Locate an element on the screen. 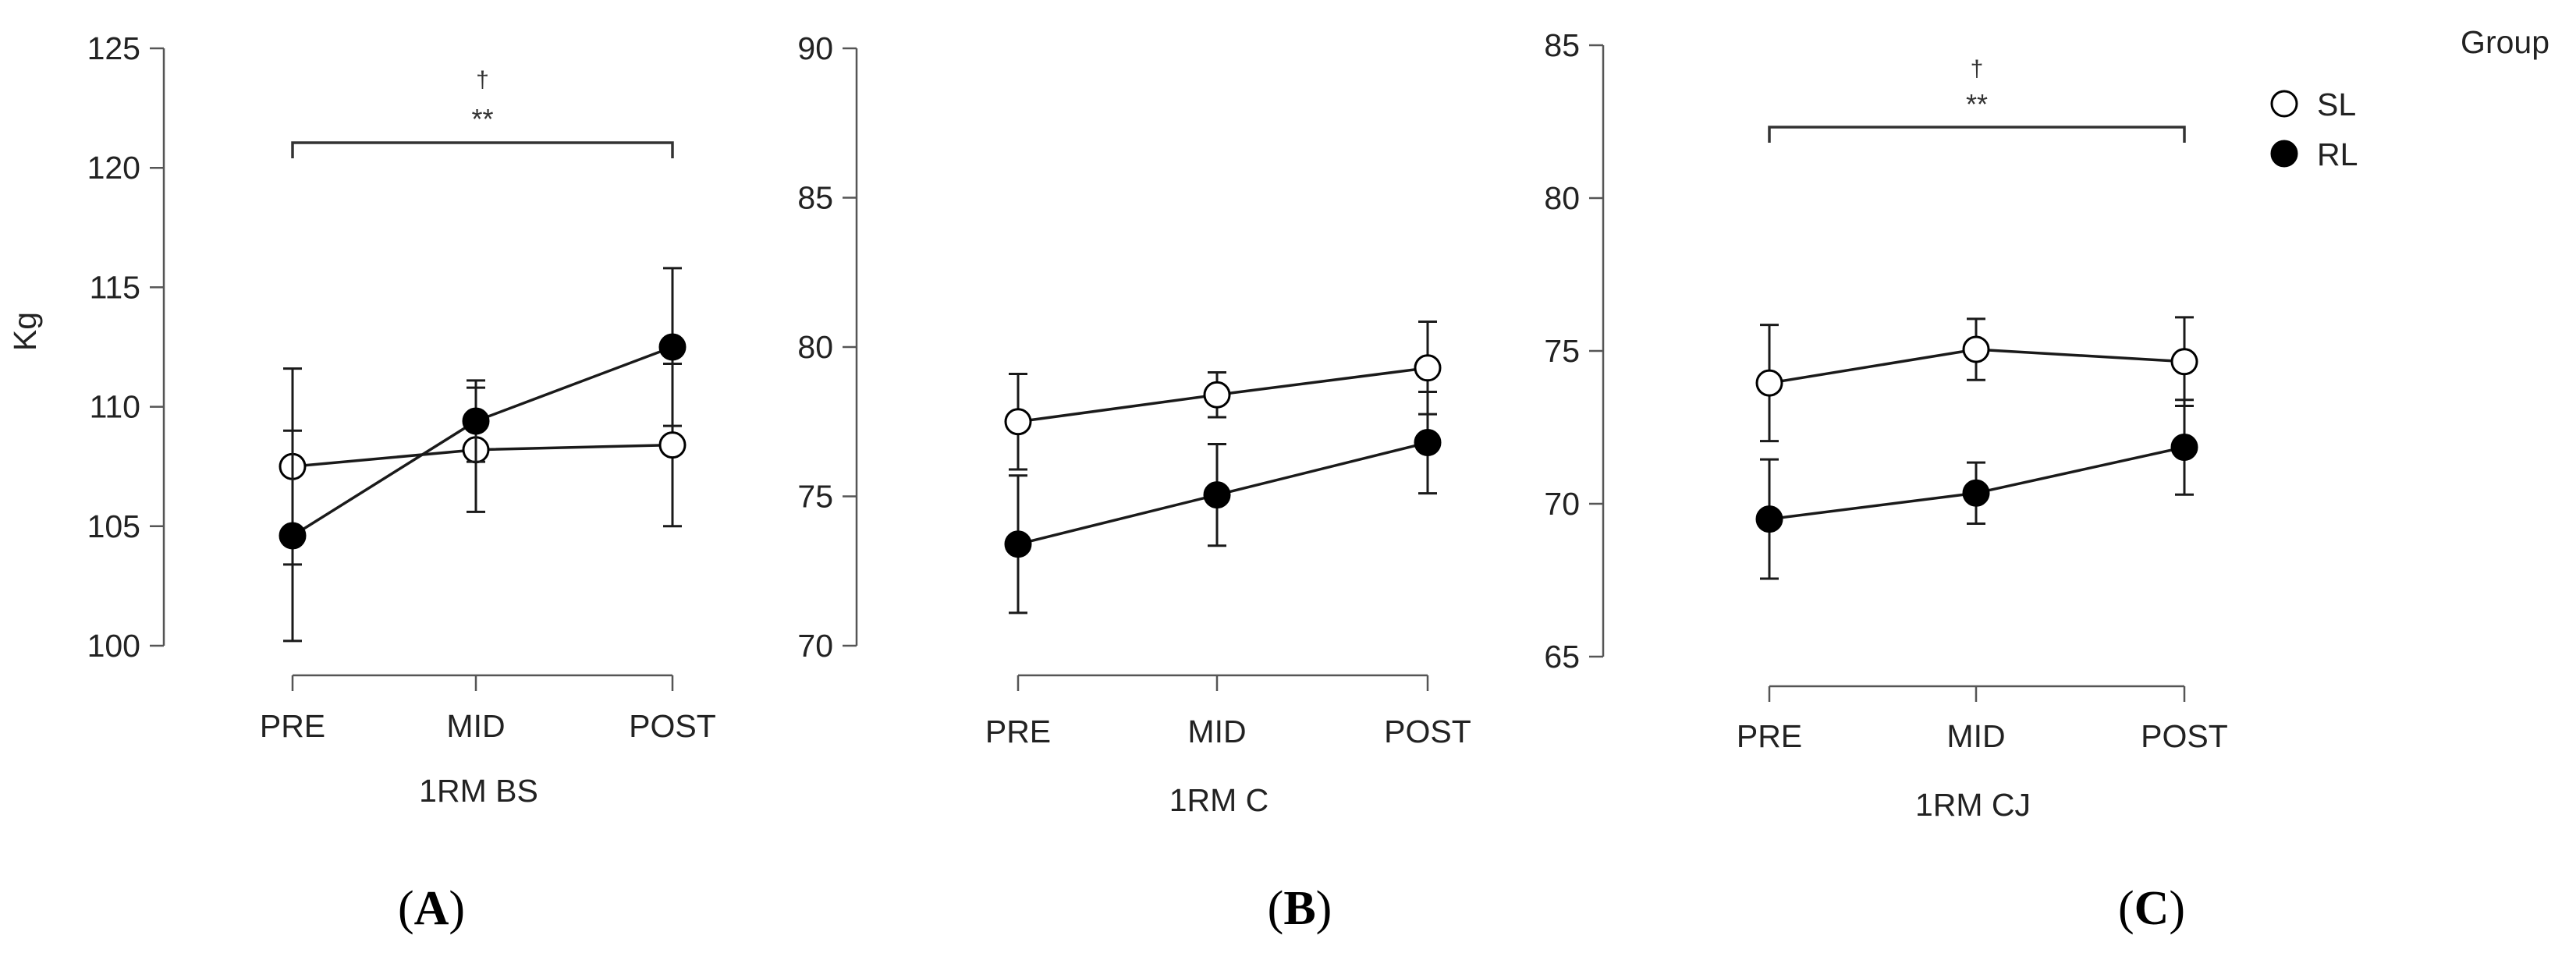  legend-marker-sl is located at coordinates (2284, 104).